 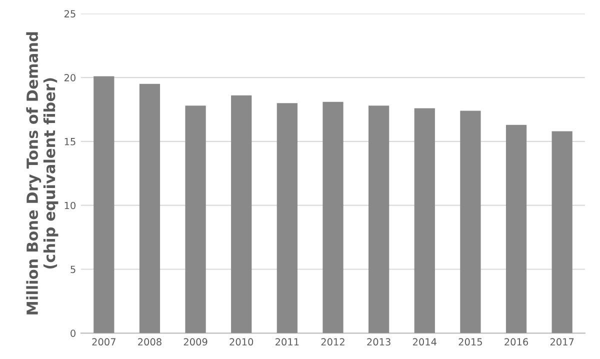 What do you see at coordinates (70, 78) in the screenshot?
I see `y-tick-label: 20` at bounding box center [70, 78].